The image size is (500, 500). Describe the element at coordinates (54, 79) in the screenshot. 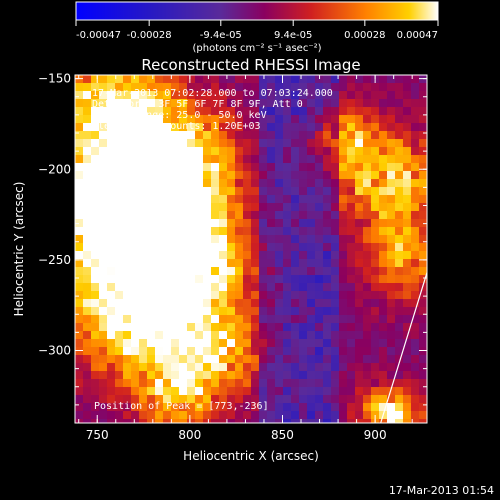

I see `y-tick-label: −150` at that location.